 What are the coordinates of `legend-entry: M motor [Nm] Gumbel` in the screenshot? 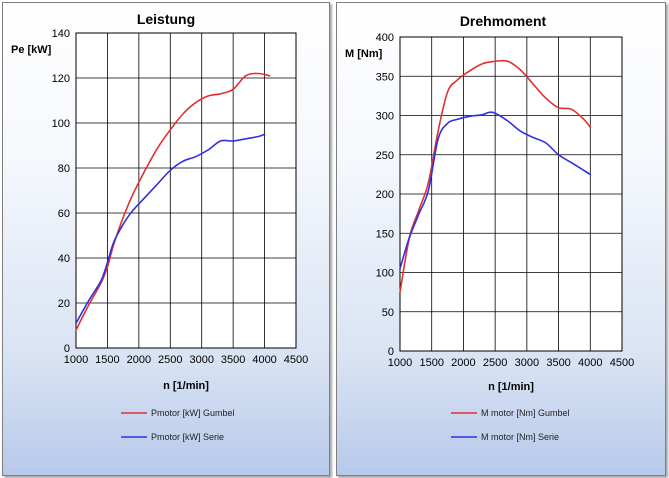 It's located at (525, 413).